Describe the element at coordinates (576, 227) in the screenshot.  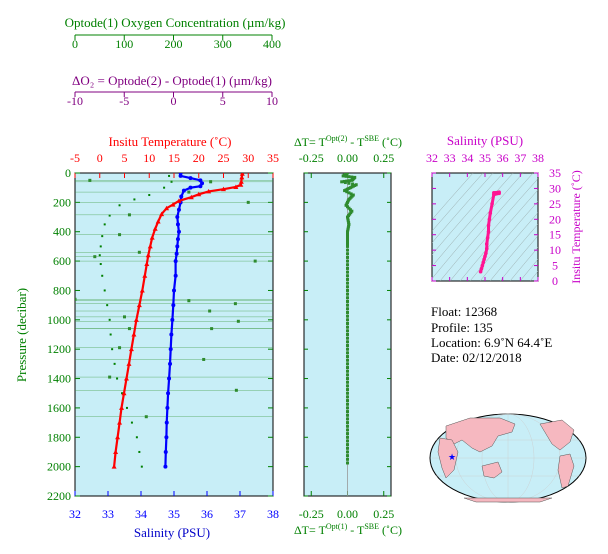
I see `ts-temperature-title: Insitu Temperature (˚C)` at that location.